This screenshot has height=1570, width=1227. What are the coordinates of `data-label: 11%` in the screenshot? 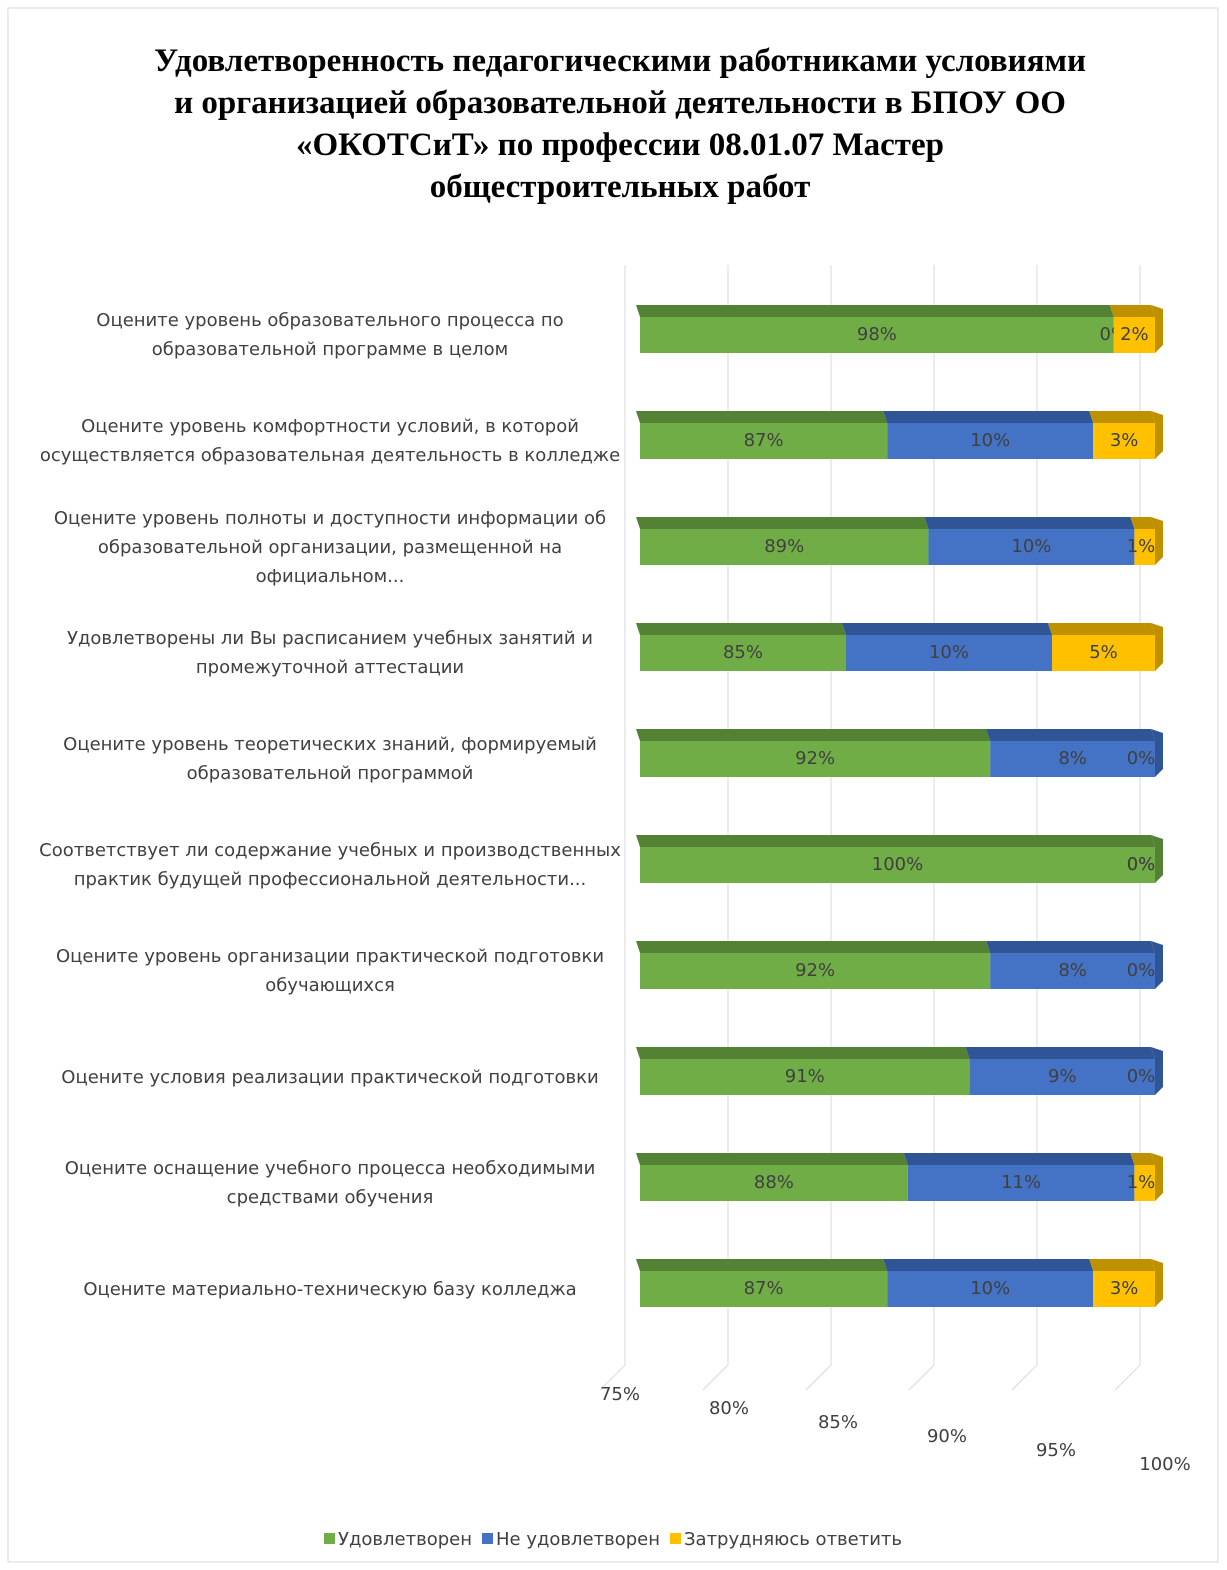 It's located at (1021, 1182).